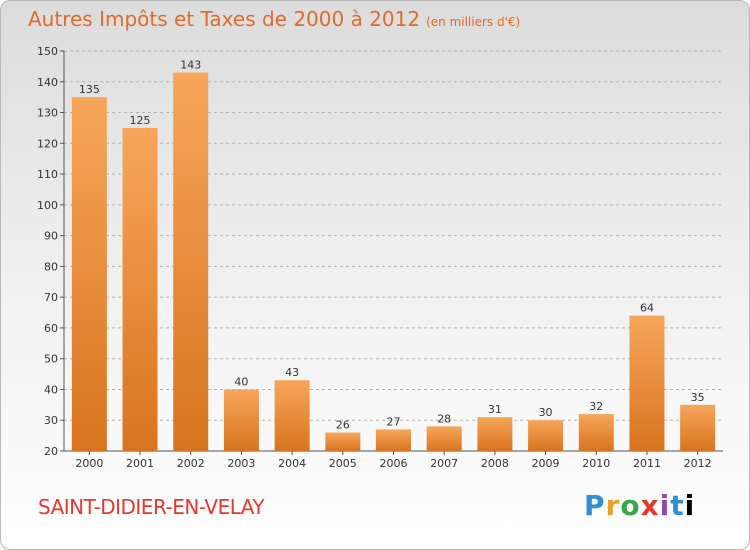 Image resolution: width=750 pixels, height=550 pixels. What do you see at coordinates (47, 174) in the screenshot?
I see `y-tick-label-110: 110` at bounding box center [47, 174].